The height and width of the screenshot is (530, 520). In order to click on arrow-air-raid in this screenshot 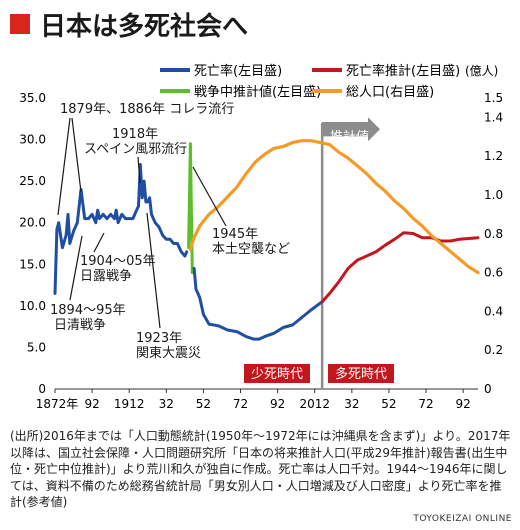, I will do `click(209, 196)`.